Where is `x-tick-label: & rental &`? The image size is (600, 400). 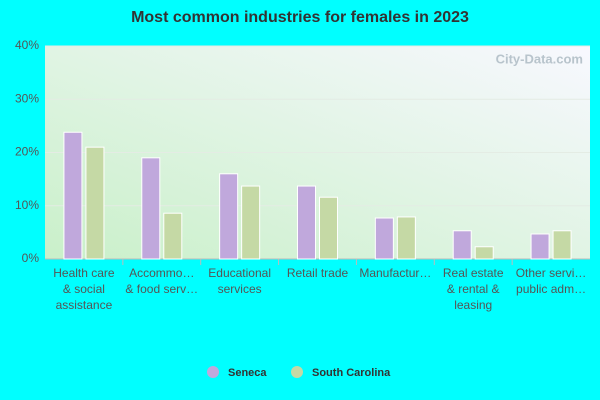 x-tick-label: & rental & is located at coordinates (473, 289).